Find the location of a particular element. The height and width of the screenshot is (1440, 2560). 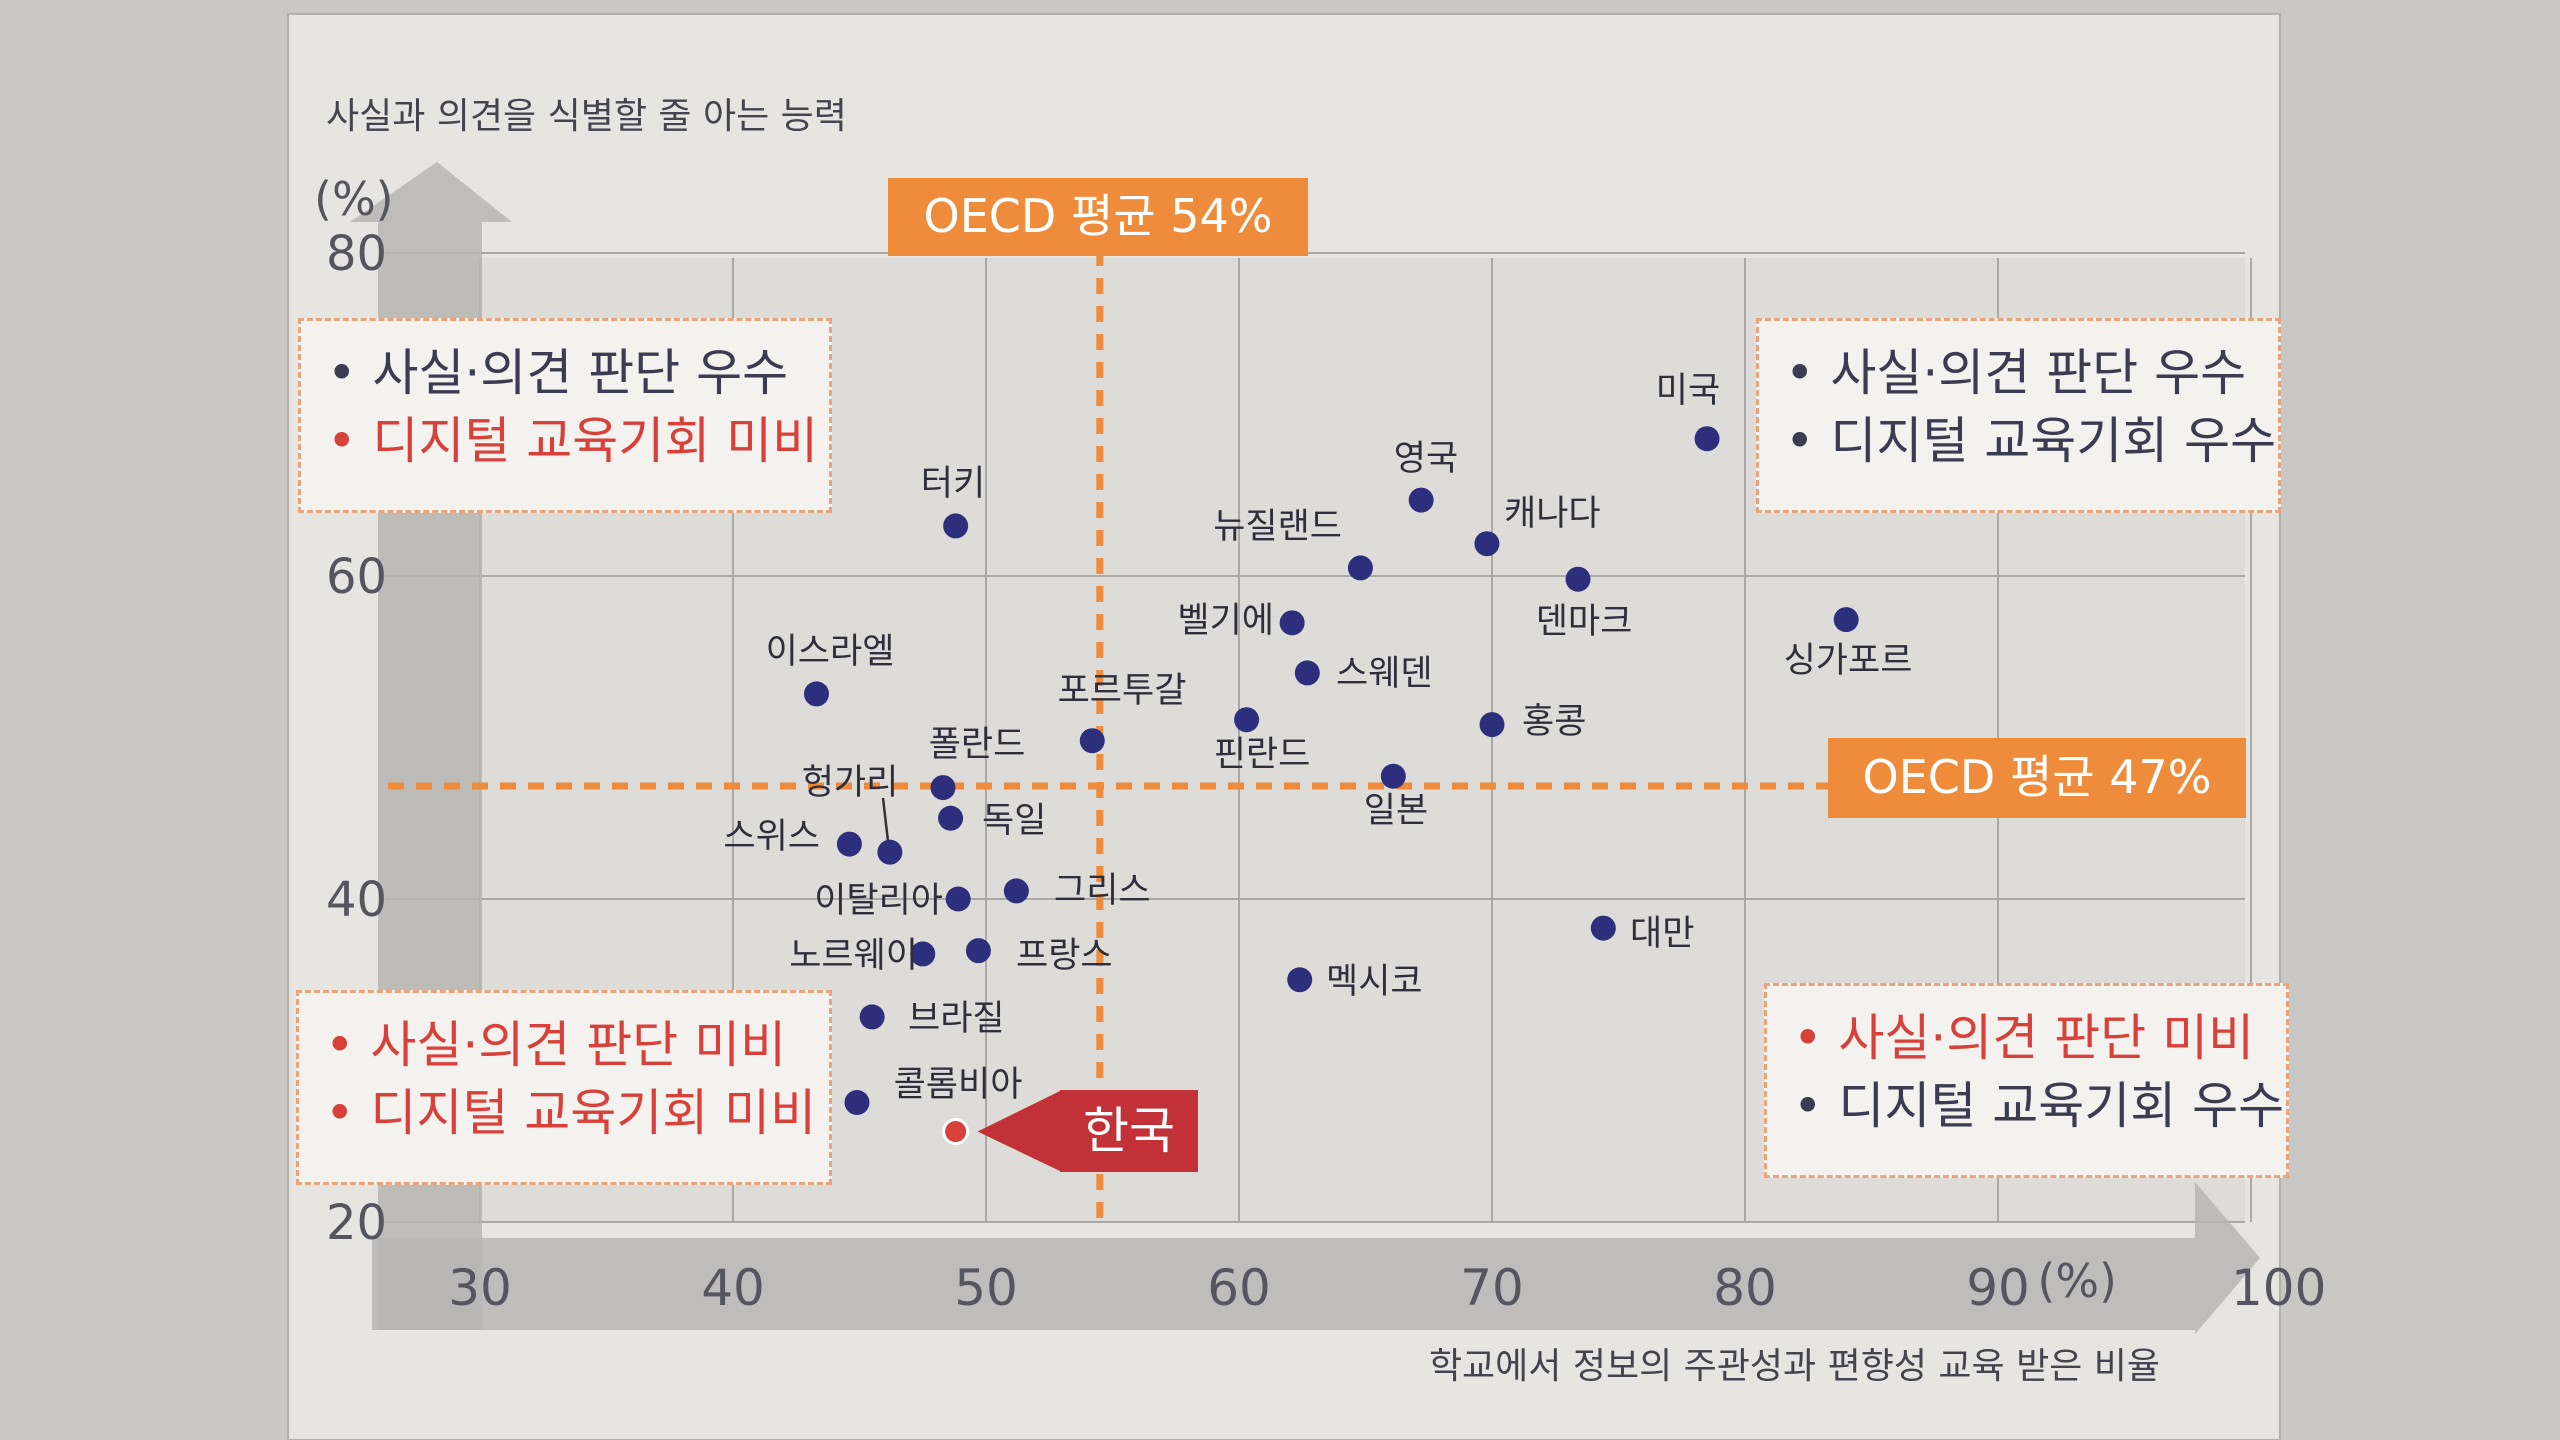

y-tick-label-40: 40 is located at coordinates (356, 900).